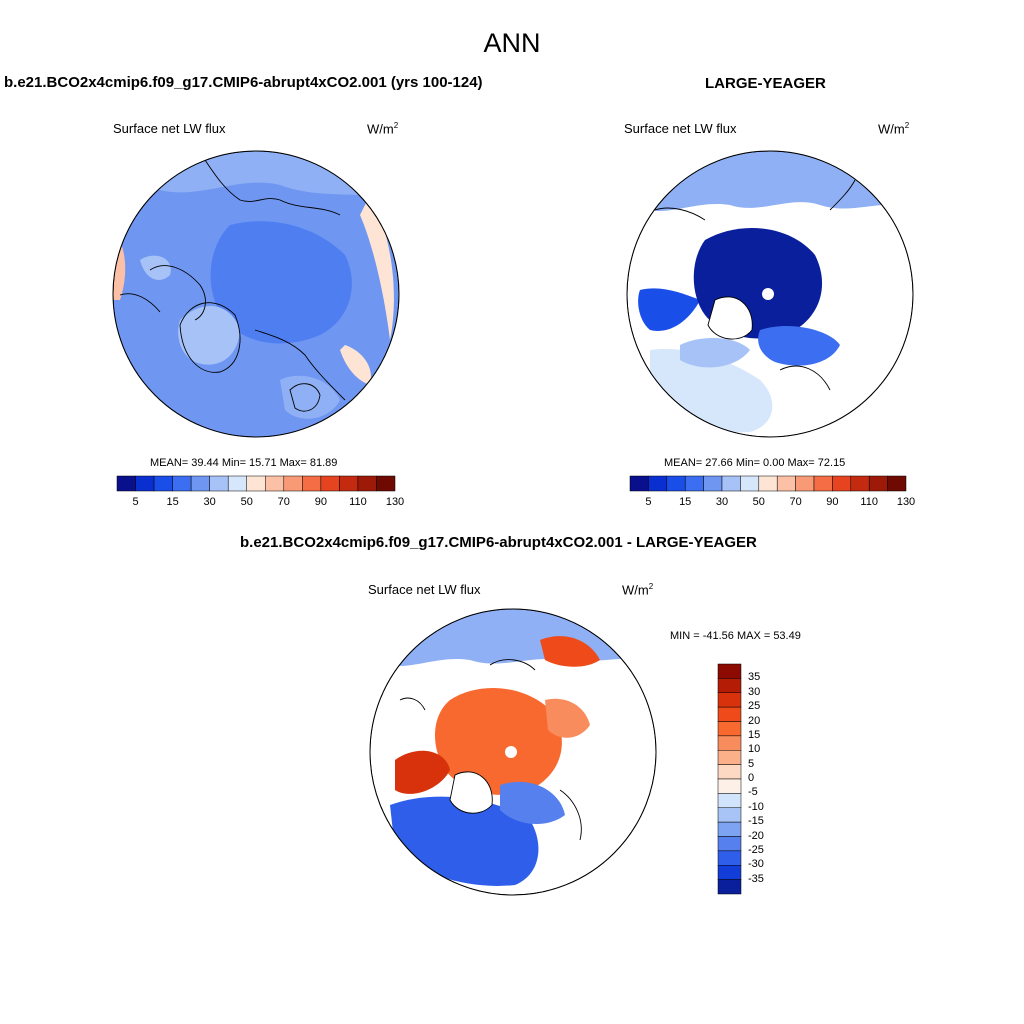  Describe the element at coordinates (756, 806) in the screenshot. I see `colorbar-3-tick-label: -10` at that location.